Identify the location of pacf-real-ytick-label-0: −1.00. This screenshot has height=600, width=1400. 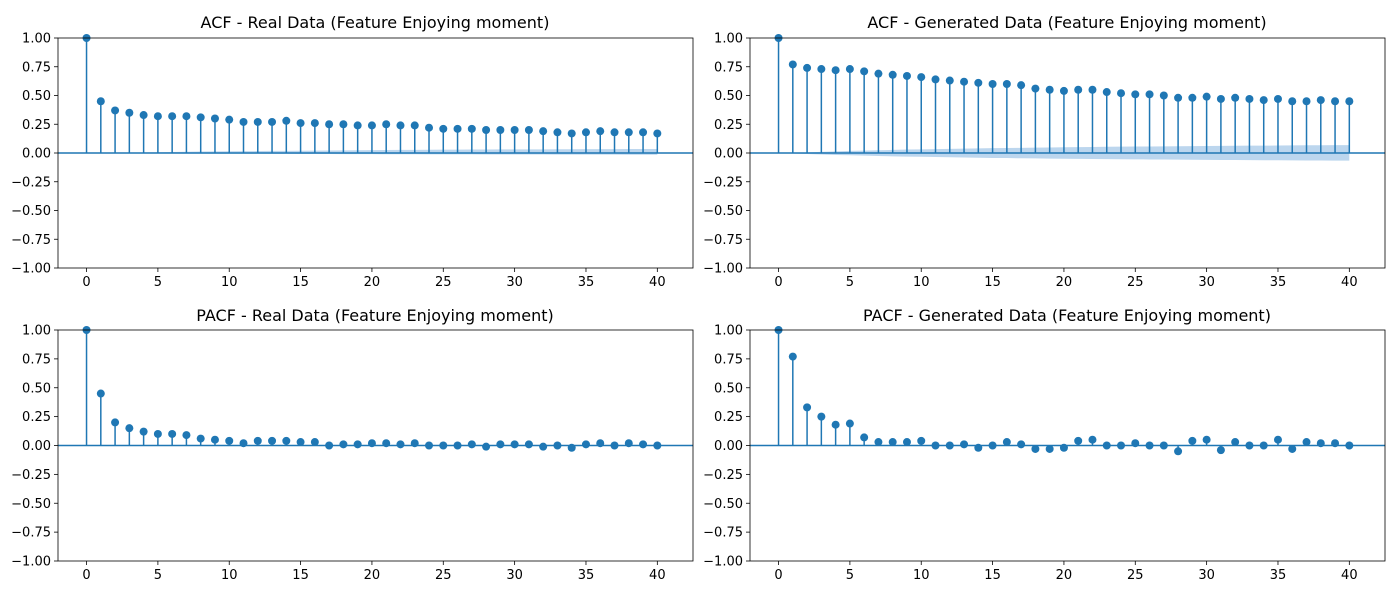
(31, 562).